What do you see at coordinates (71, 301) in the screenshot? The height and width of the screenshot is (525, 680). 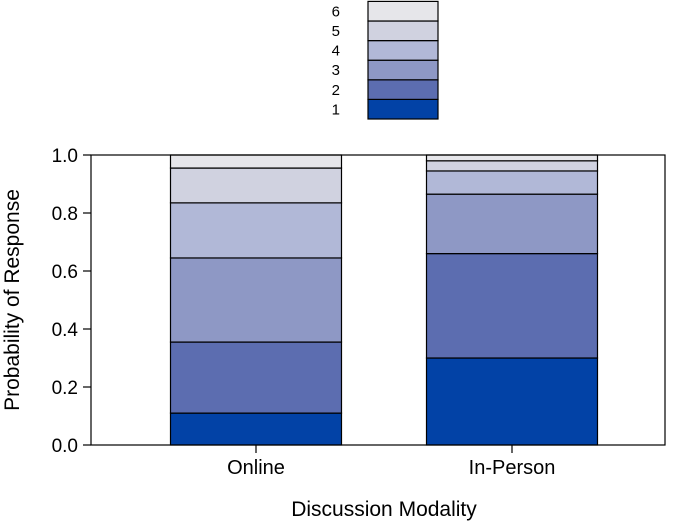 I see `y-axis: 0.0 0.2 0.4 0.6 0.8 1.0` at bounding box center [71, 301].